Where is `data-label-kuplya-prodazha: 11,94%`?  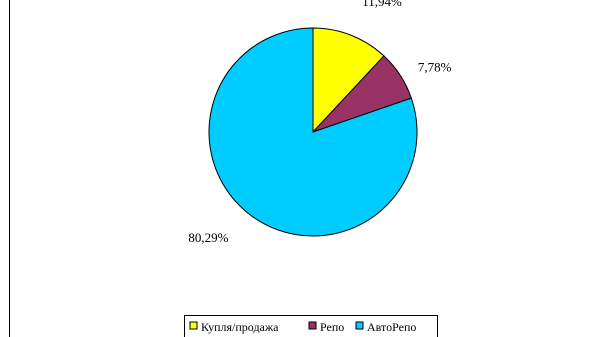 data-label-kuplya-prodazha: 11,94% is located at coordinates (382, 4).